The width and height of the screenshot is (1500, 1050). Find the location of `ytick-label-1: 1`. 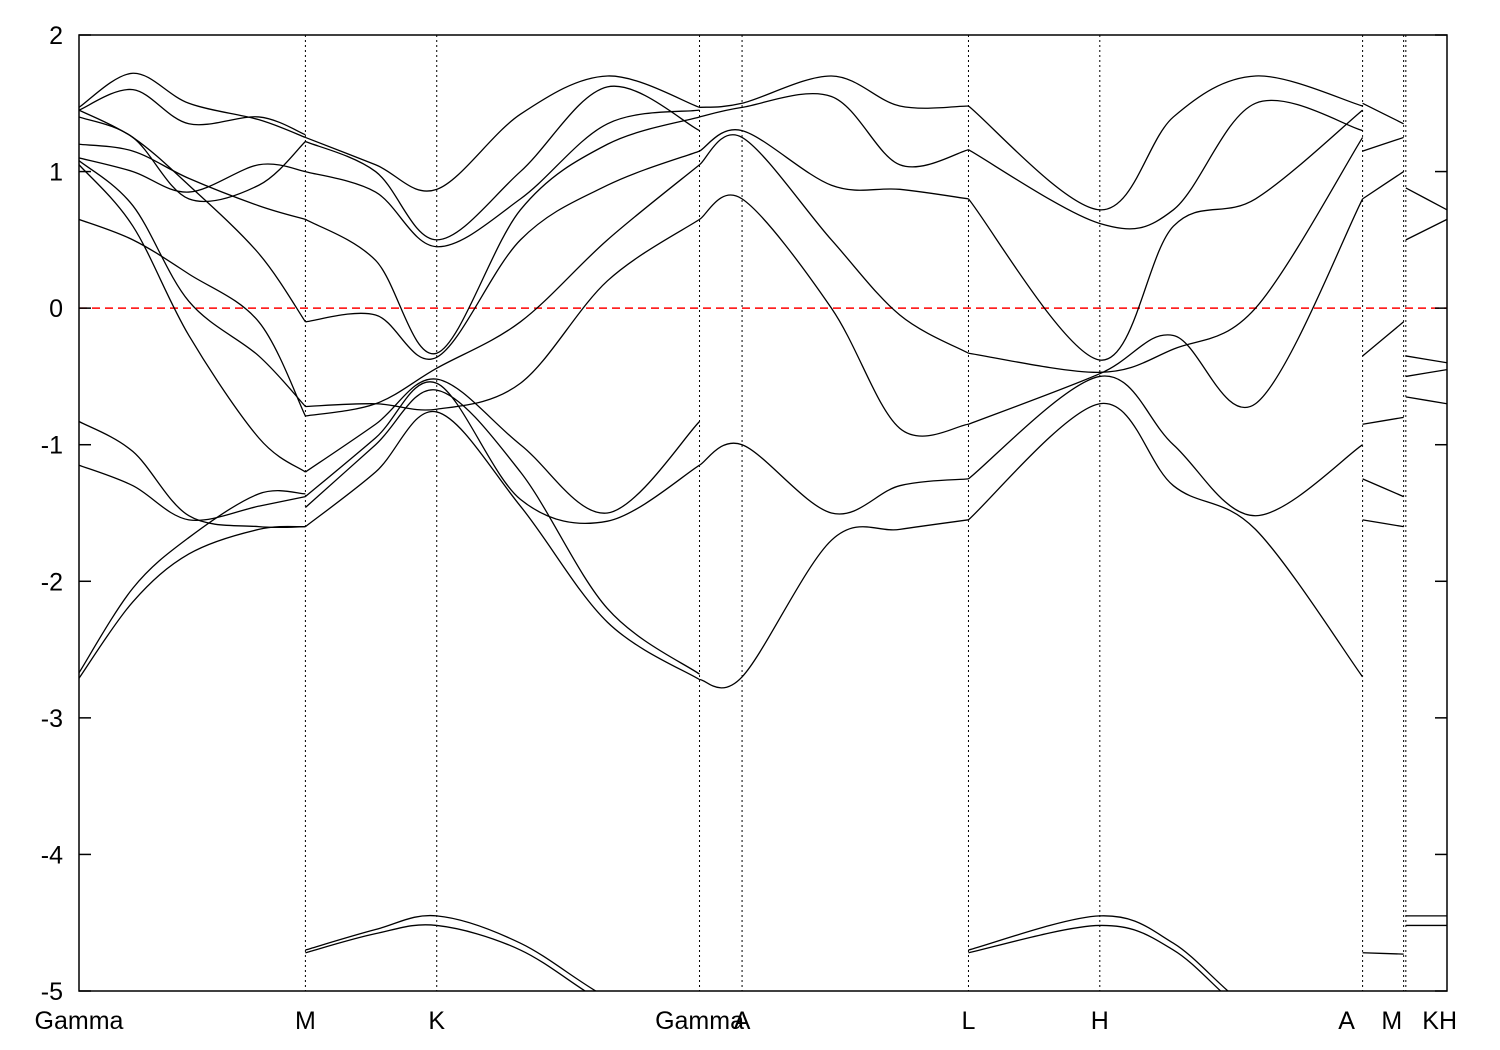

ytick-label-1: 1 is located at coordinates (56, 173).